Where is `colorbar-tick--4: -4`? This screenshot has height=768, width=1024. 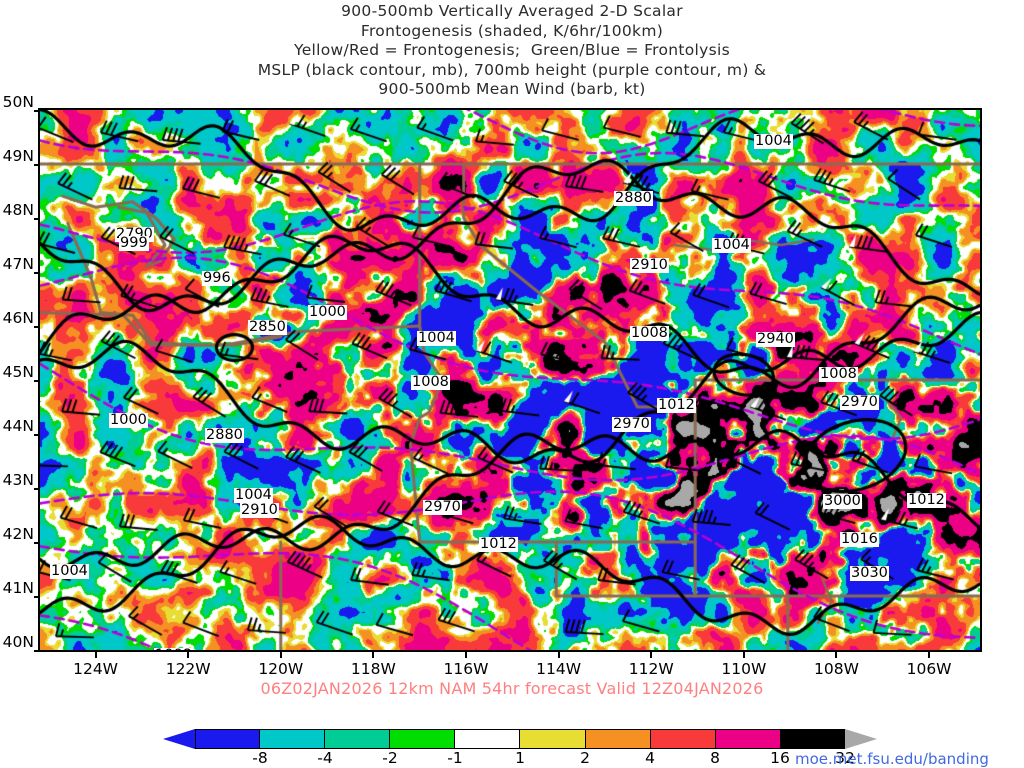 colorbar-tick--4: -4 is located at coordinates (325, 758).